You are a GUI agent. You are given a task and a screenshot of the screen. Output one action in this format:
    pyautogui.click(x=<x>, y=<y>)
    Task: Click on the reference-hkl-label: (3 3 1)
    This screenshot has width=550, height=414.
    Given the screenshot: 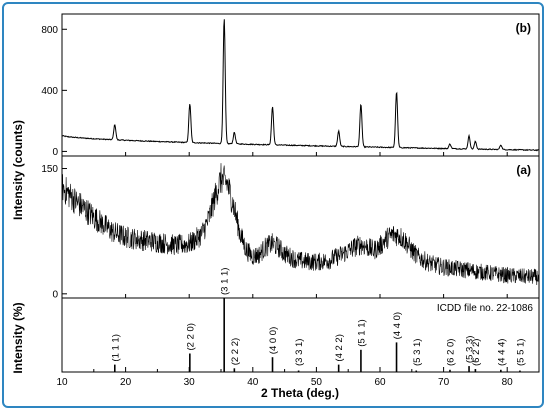 What is the action you would take?
    pyautogui.click(x=299, y=352)
    